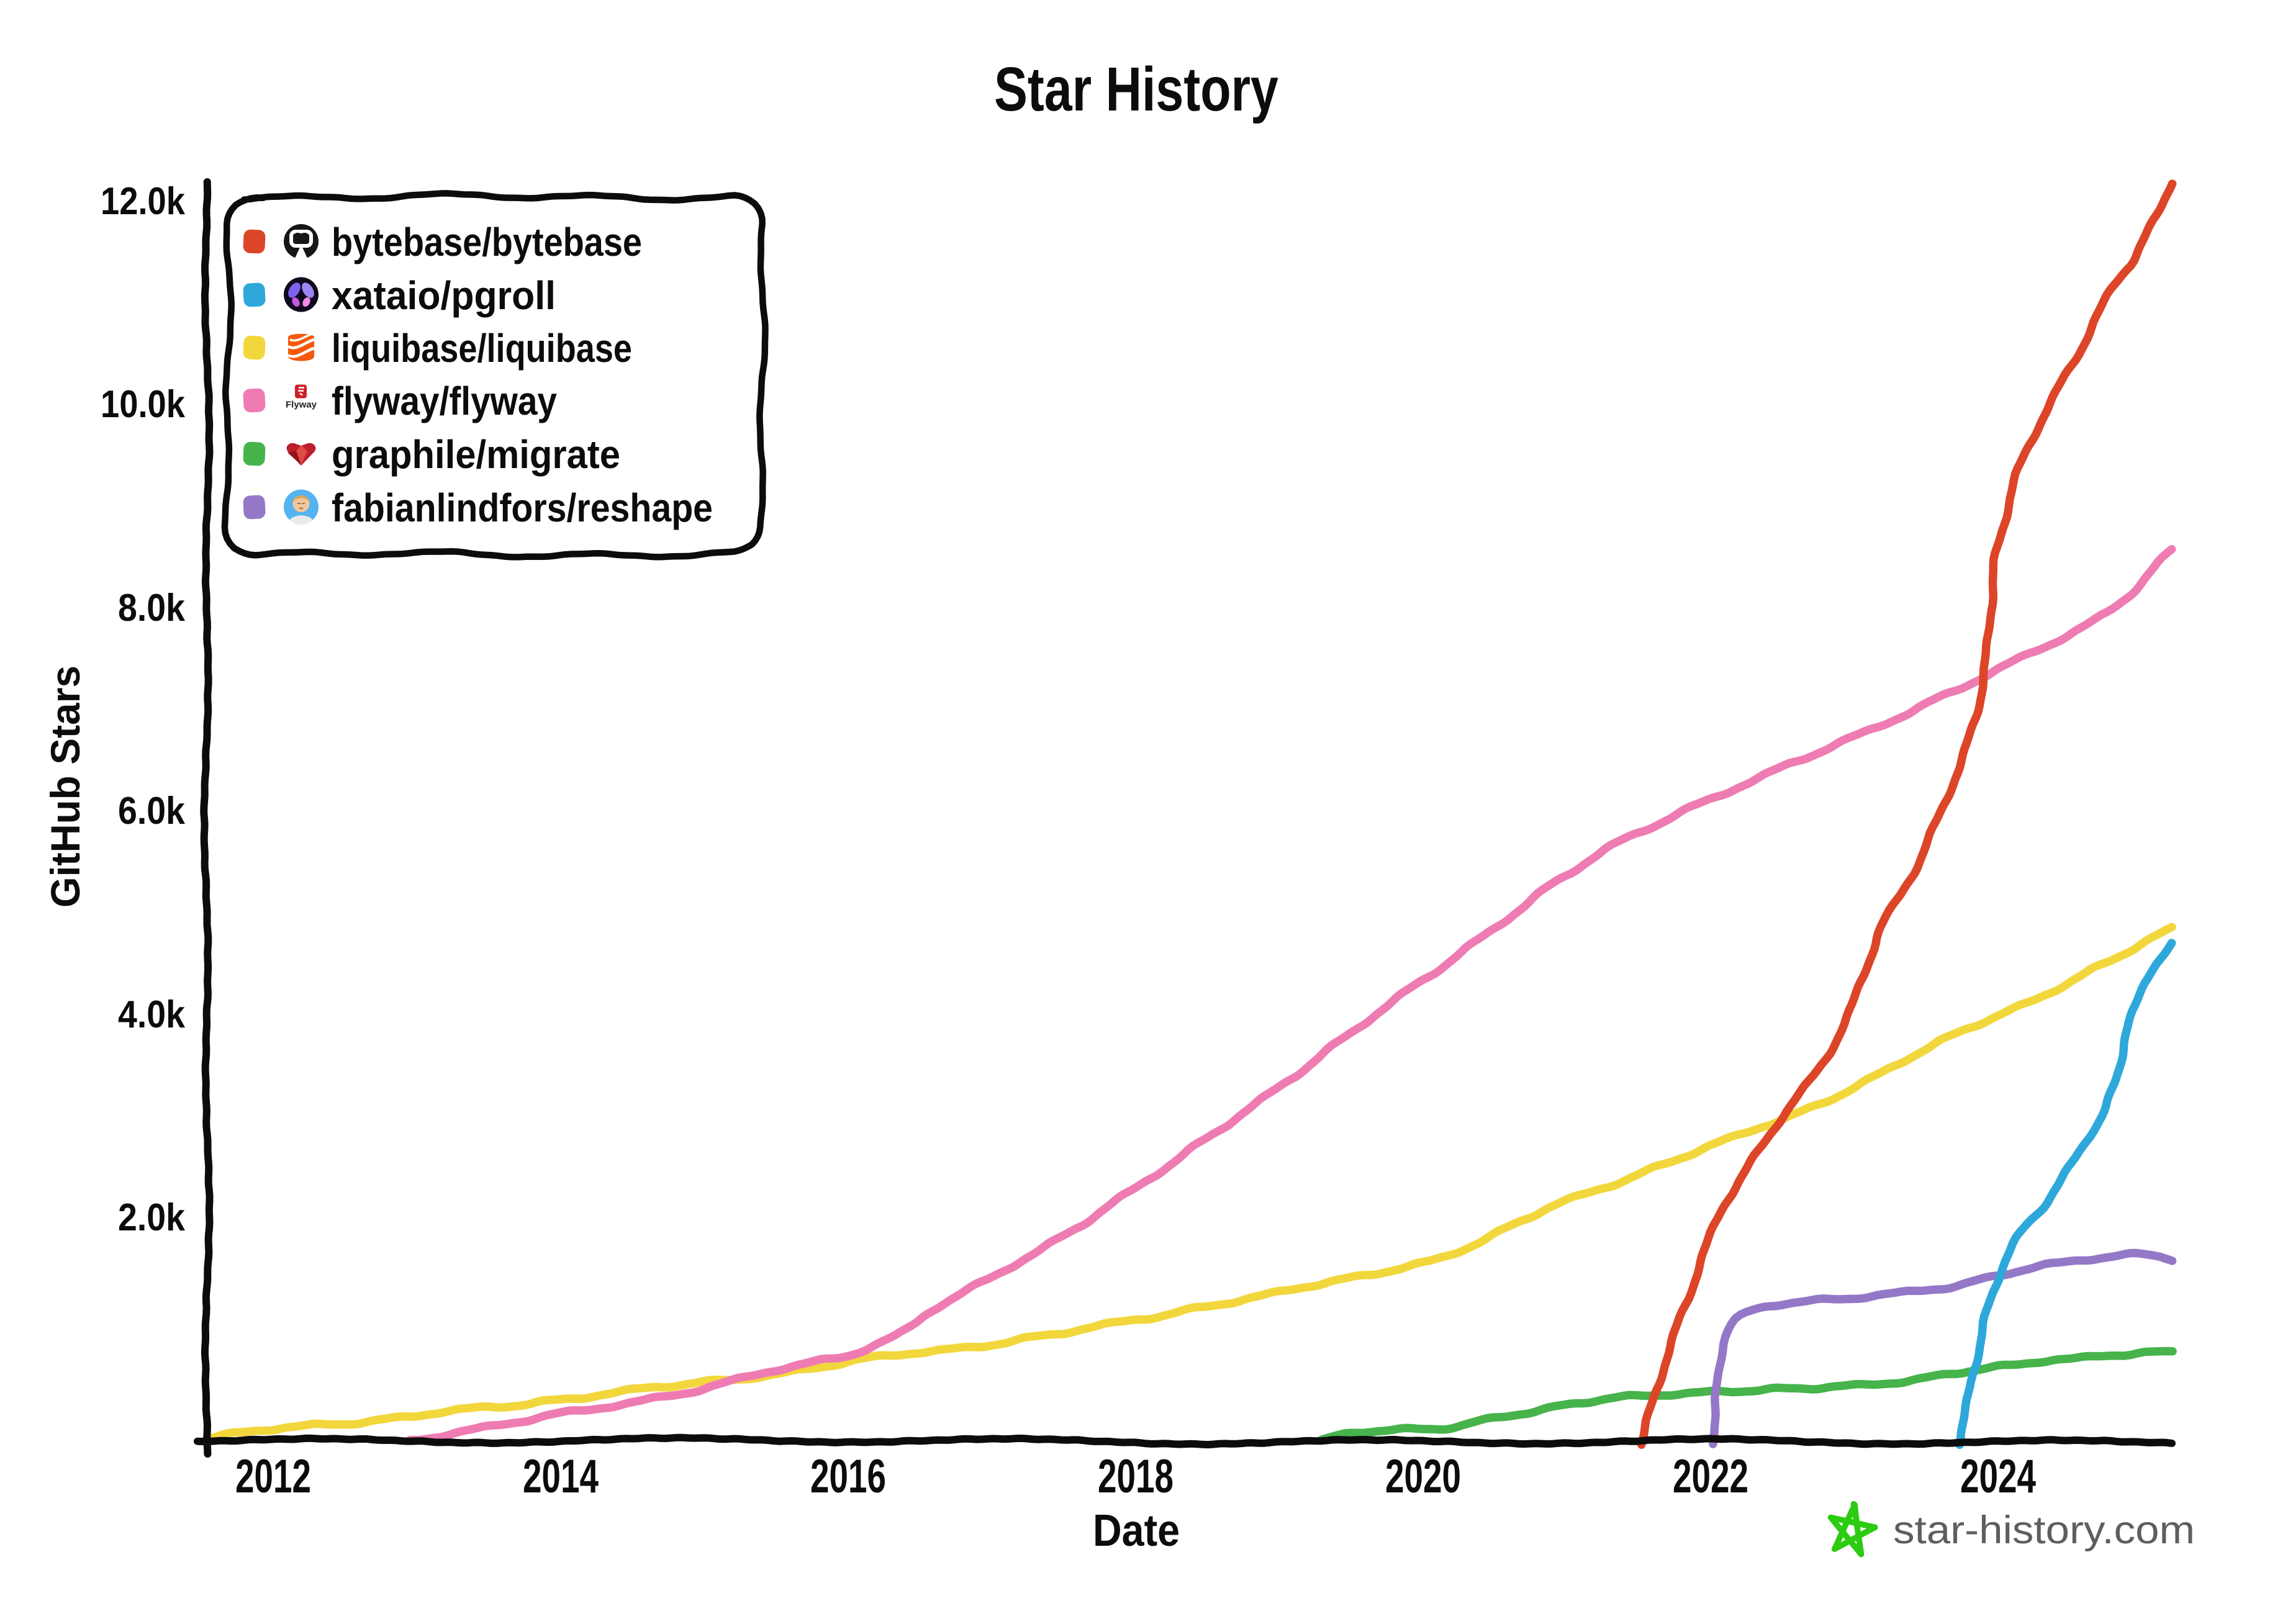 Image resolution: width=2275 pixels, height=1624 pixels. I want to click on svg-text: 2018, so click(1136, 1476).